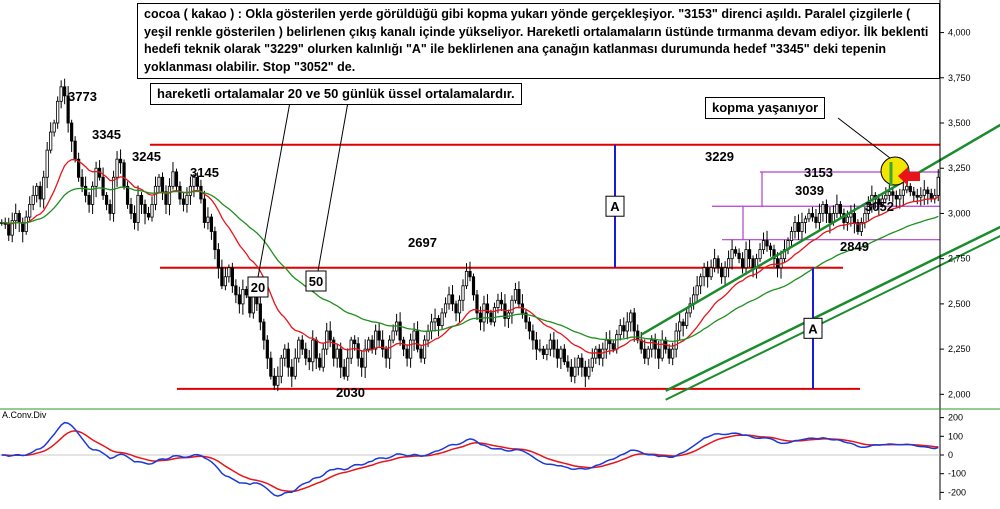  I want to click on y-tick-label: 2,750, so click(959, 259).